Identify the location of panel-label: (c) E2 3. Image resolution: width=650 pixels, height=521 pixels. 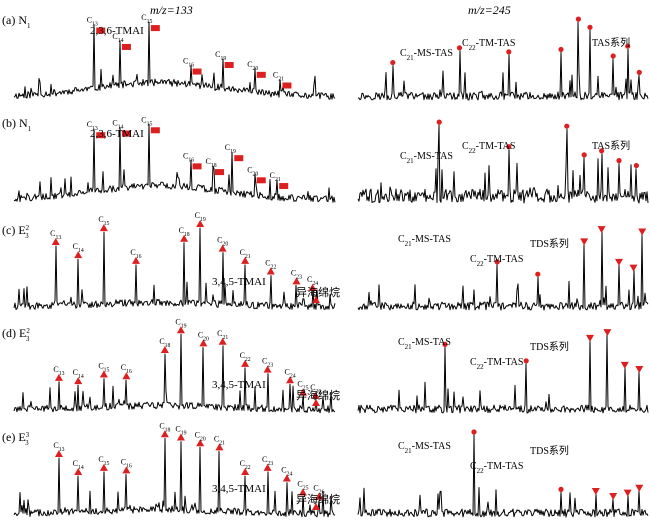
(16, 231).